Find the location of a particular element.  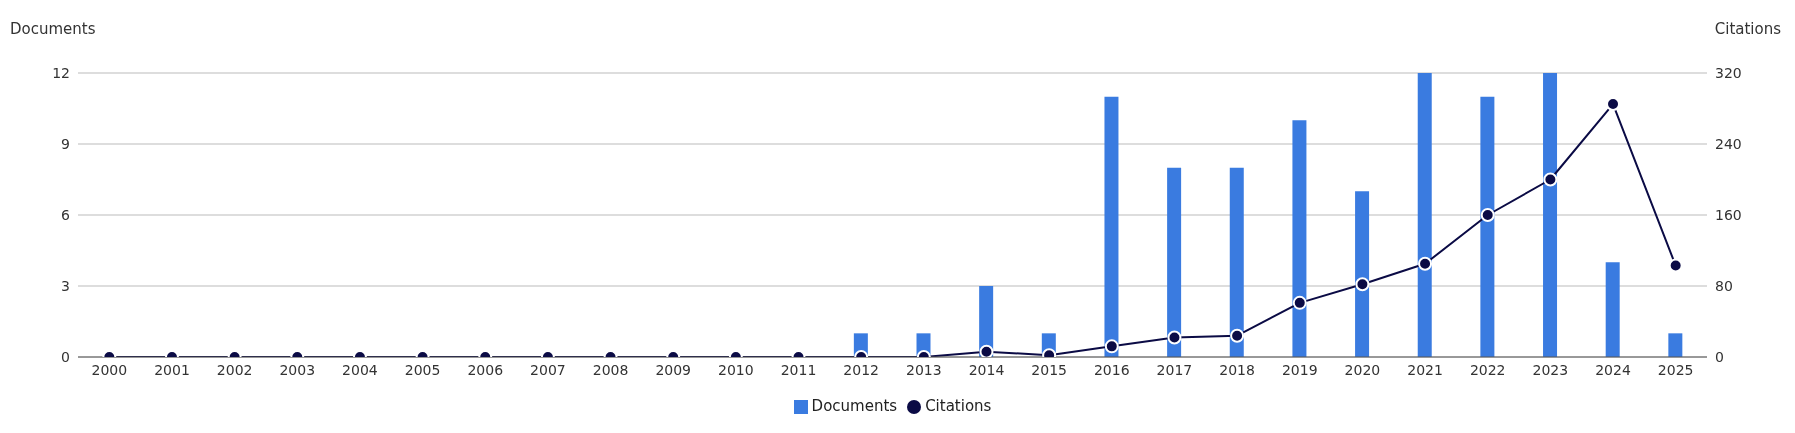

y2-tick-label: 160 is located at coordinates (1728, 214).